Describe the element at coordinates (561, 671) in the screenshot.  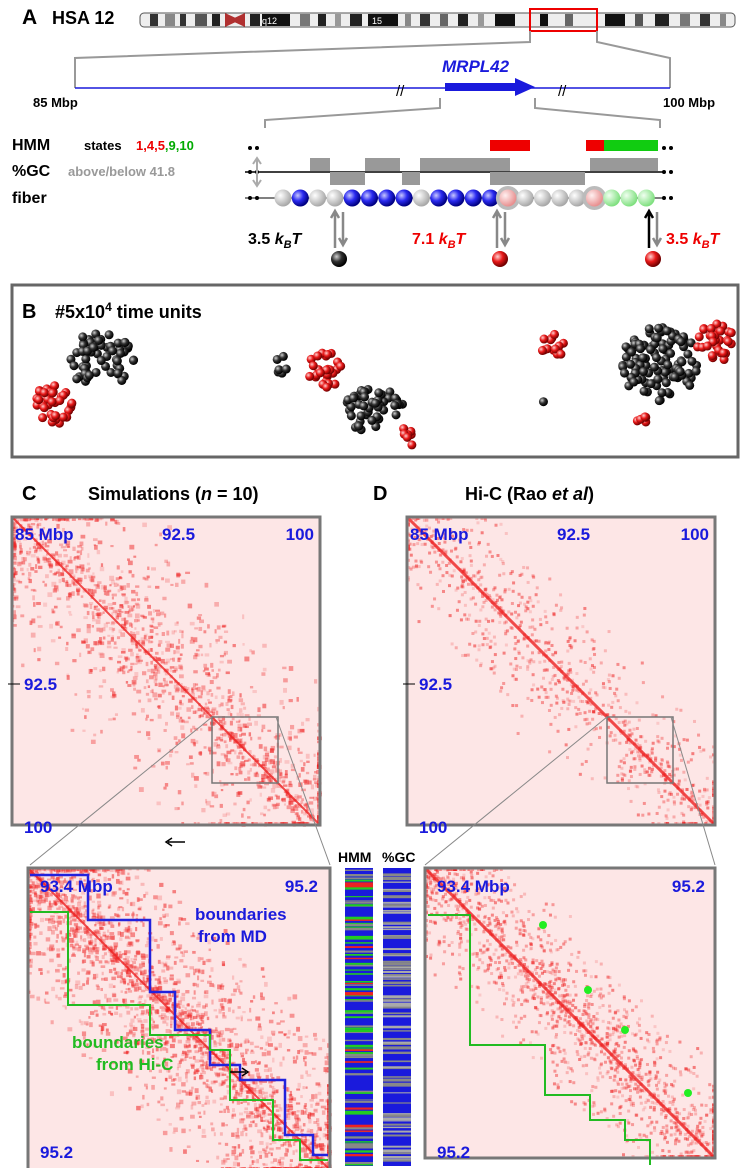
I see `map-frame` at that location.